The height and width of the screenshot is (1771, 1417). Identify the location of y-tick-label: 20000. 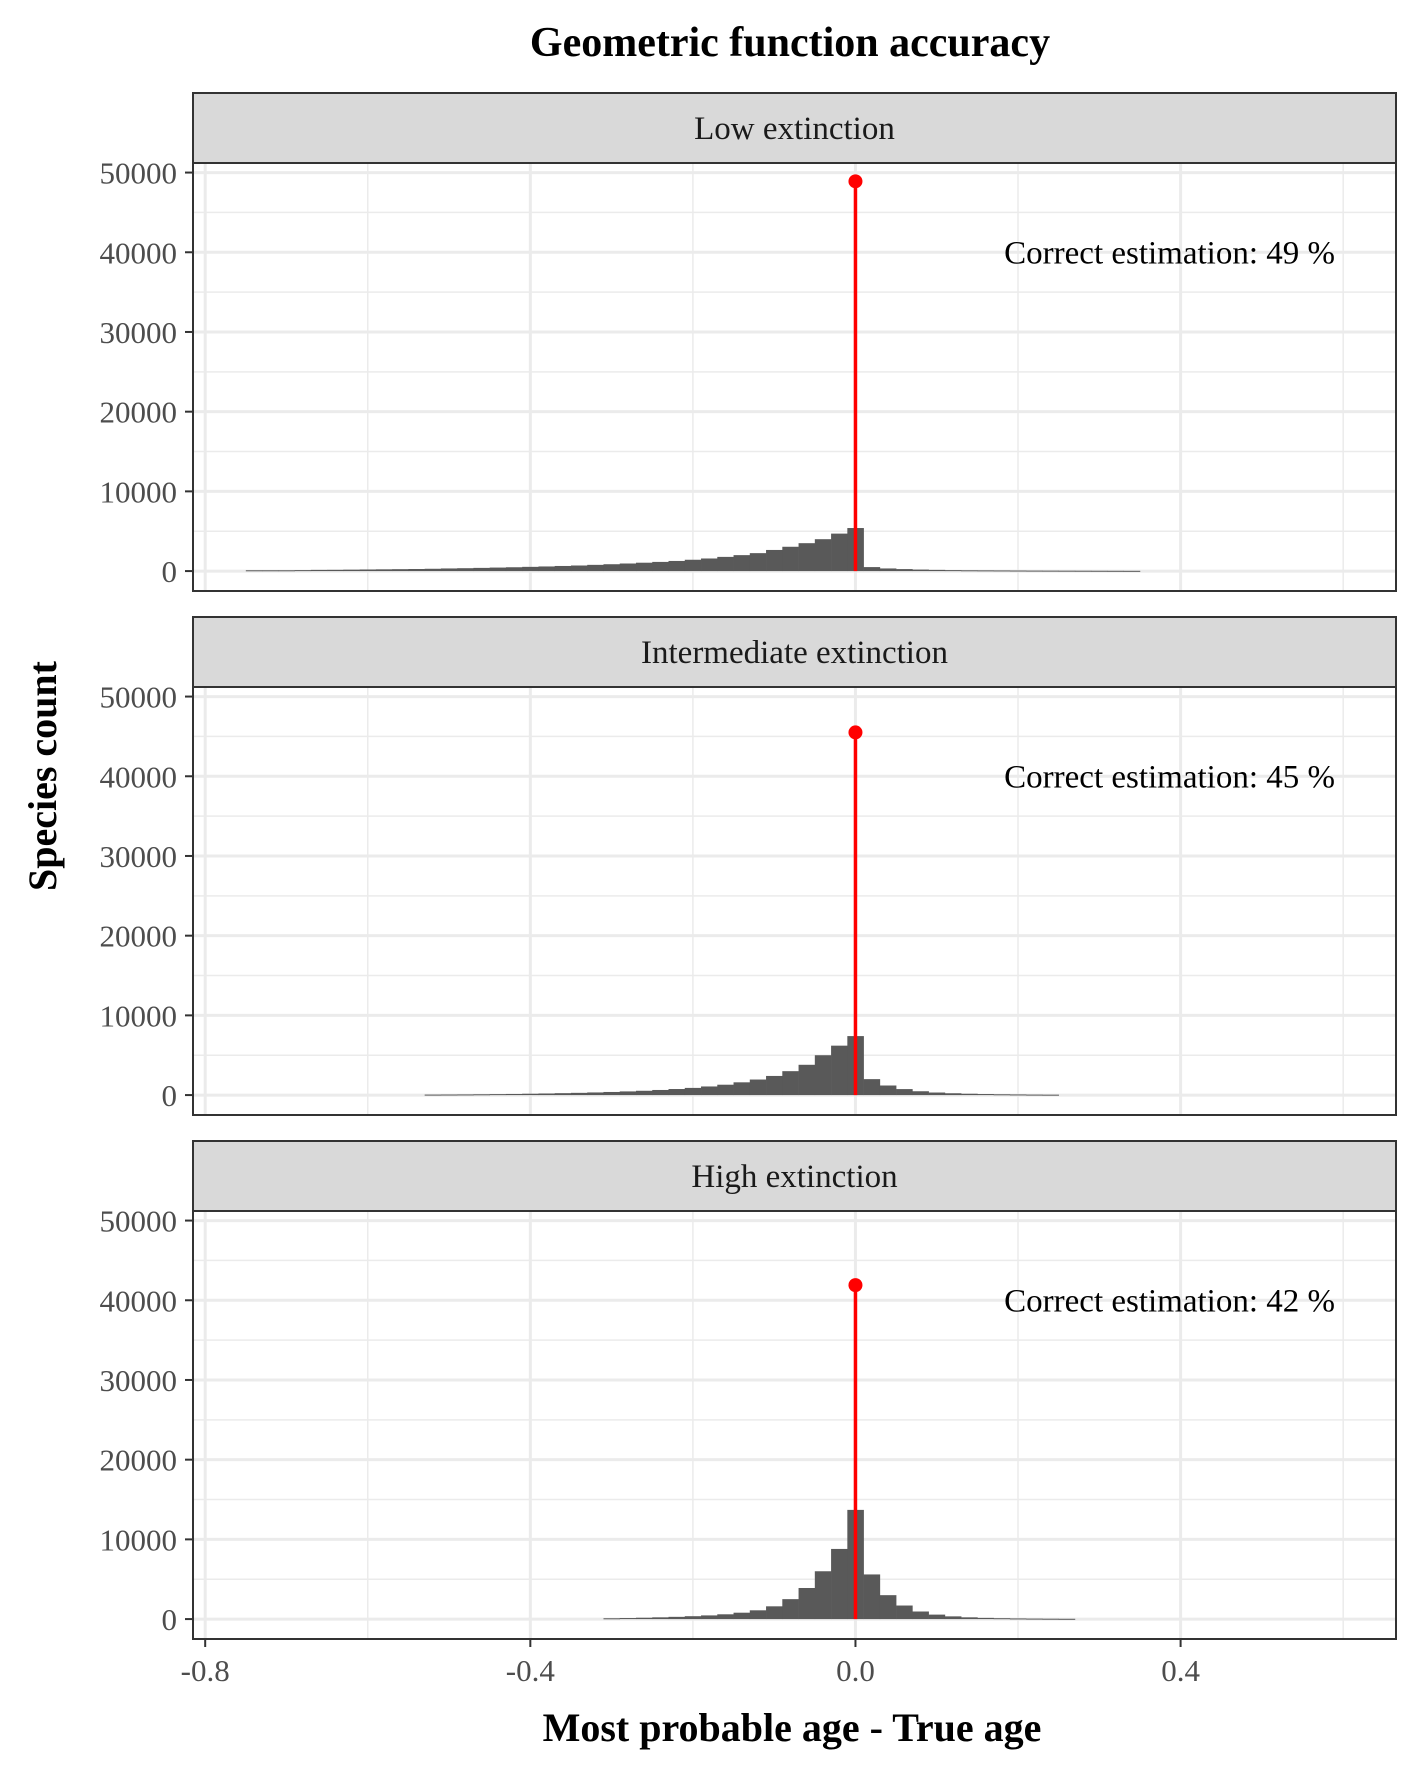
(139, 936).